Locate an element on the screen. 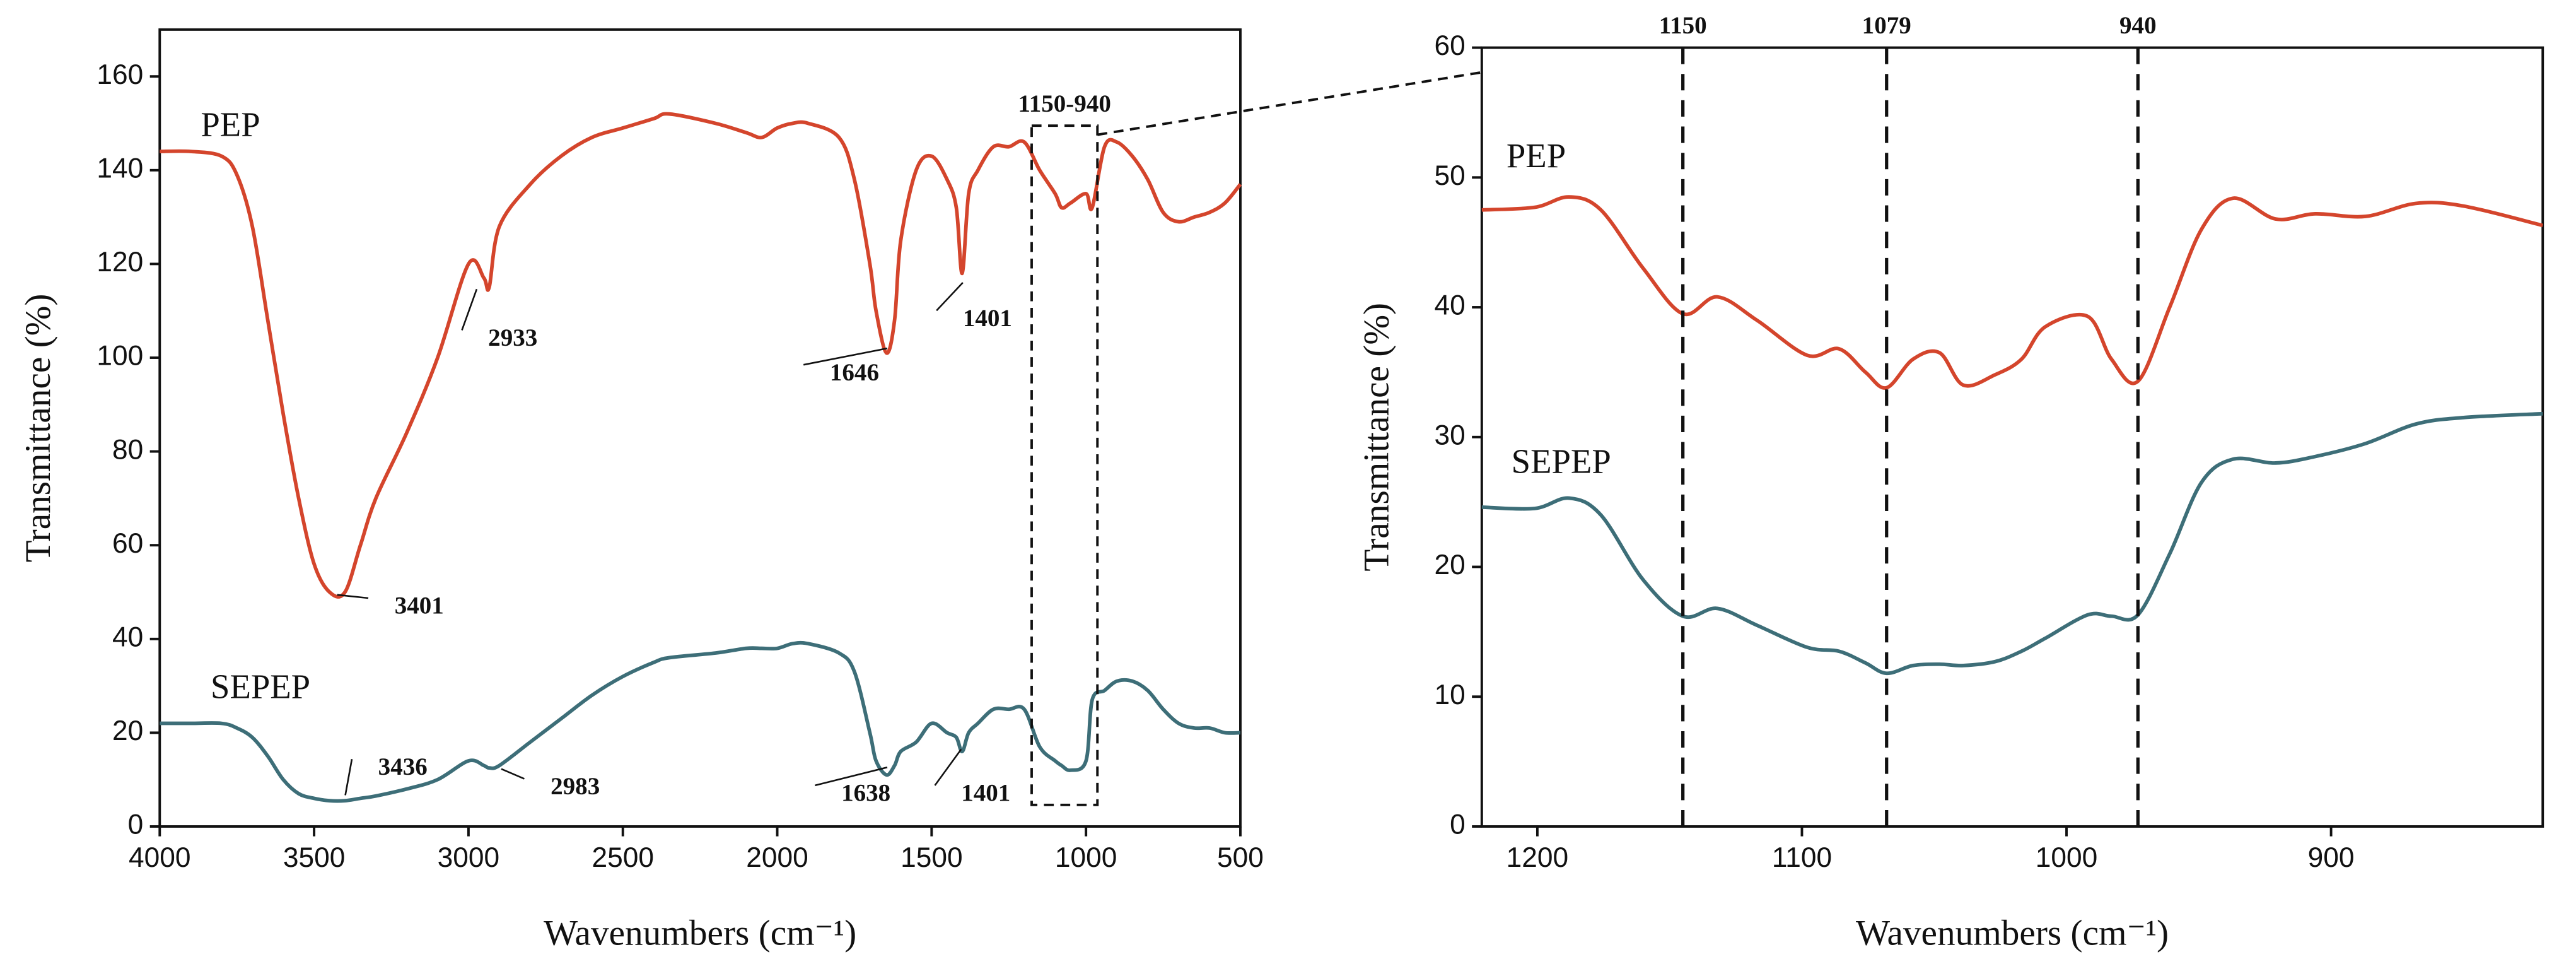  zoom-connector is located at coordinates (1290, 103).